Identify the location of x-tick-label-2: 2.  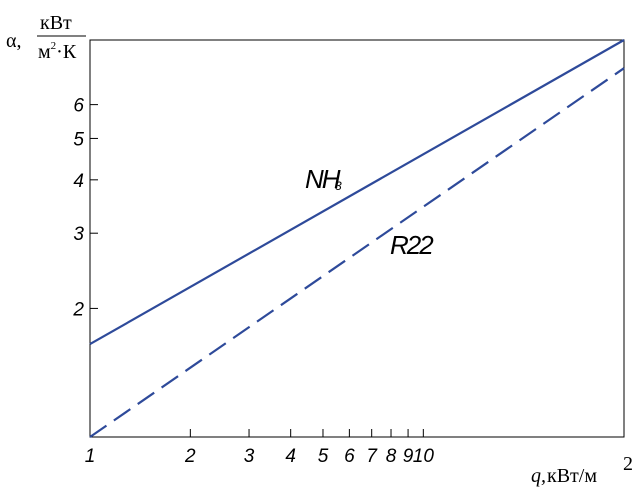
(190, 456).